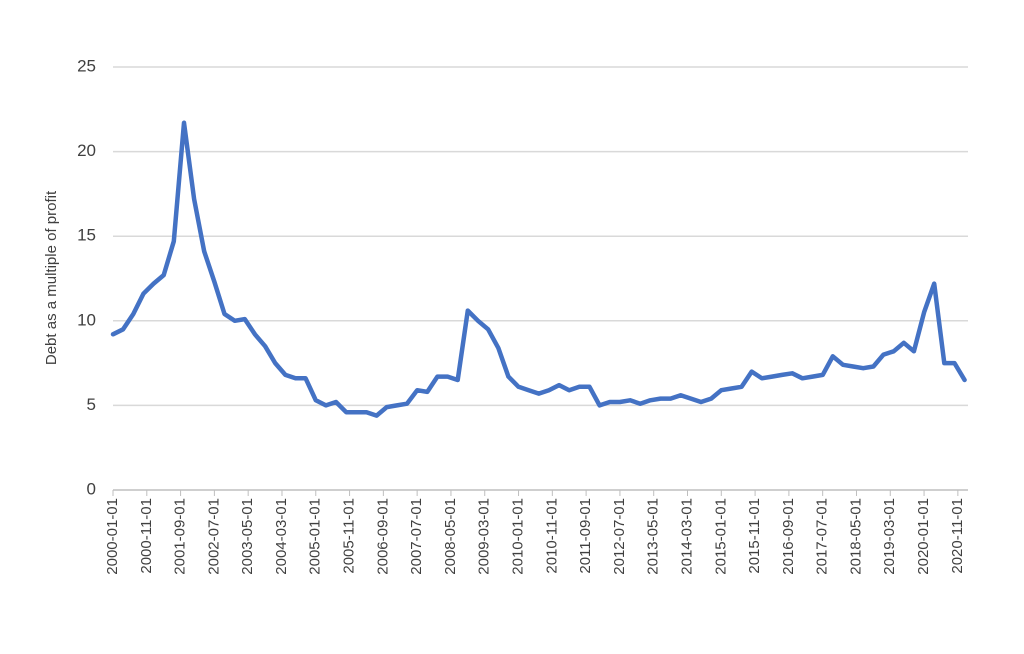  What do you see at coordinates (315, 536) in the screenshot?
I see `x-tick-label: 2005-01-01` at bounding box center [315, 536].